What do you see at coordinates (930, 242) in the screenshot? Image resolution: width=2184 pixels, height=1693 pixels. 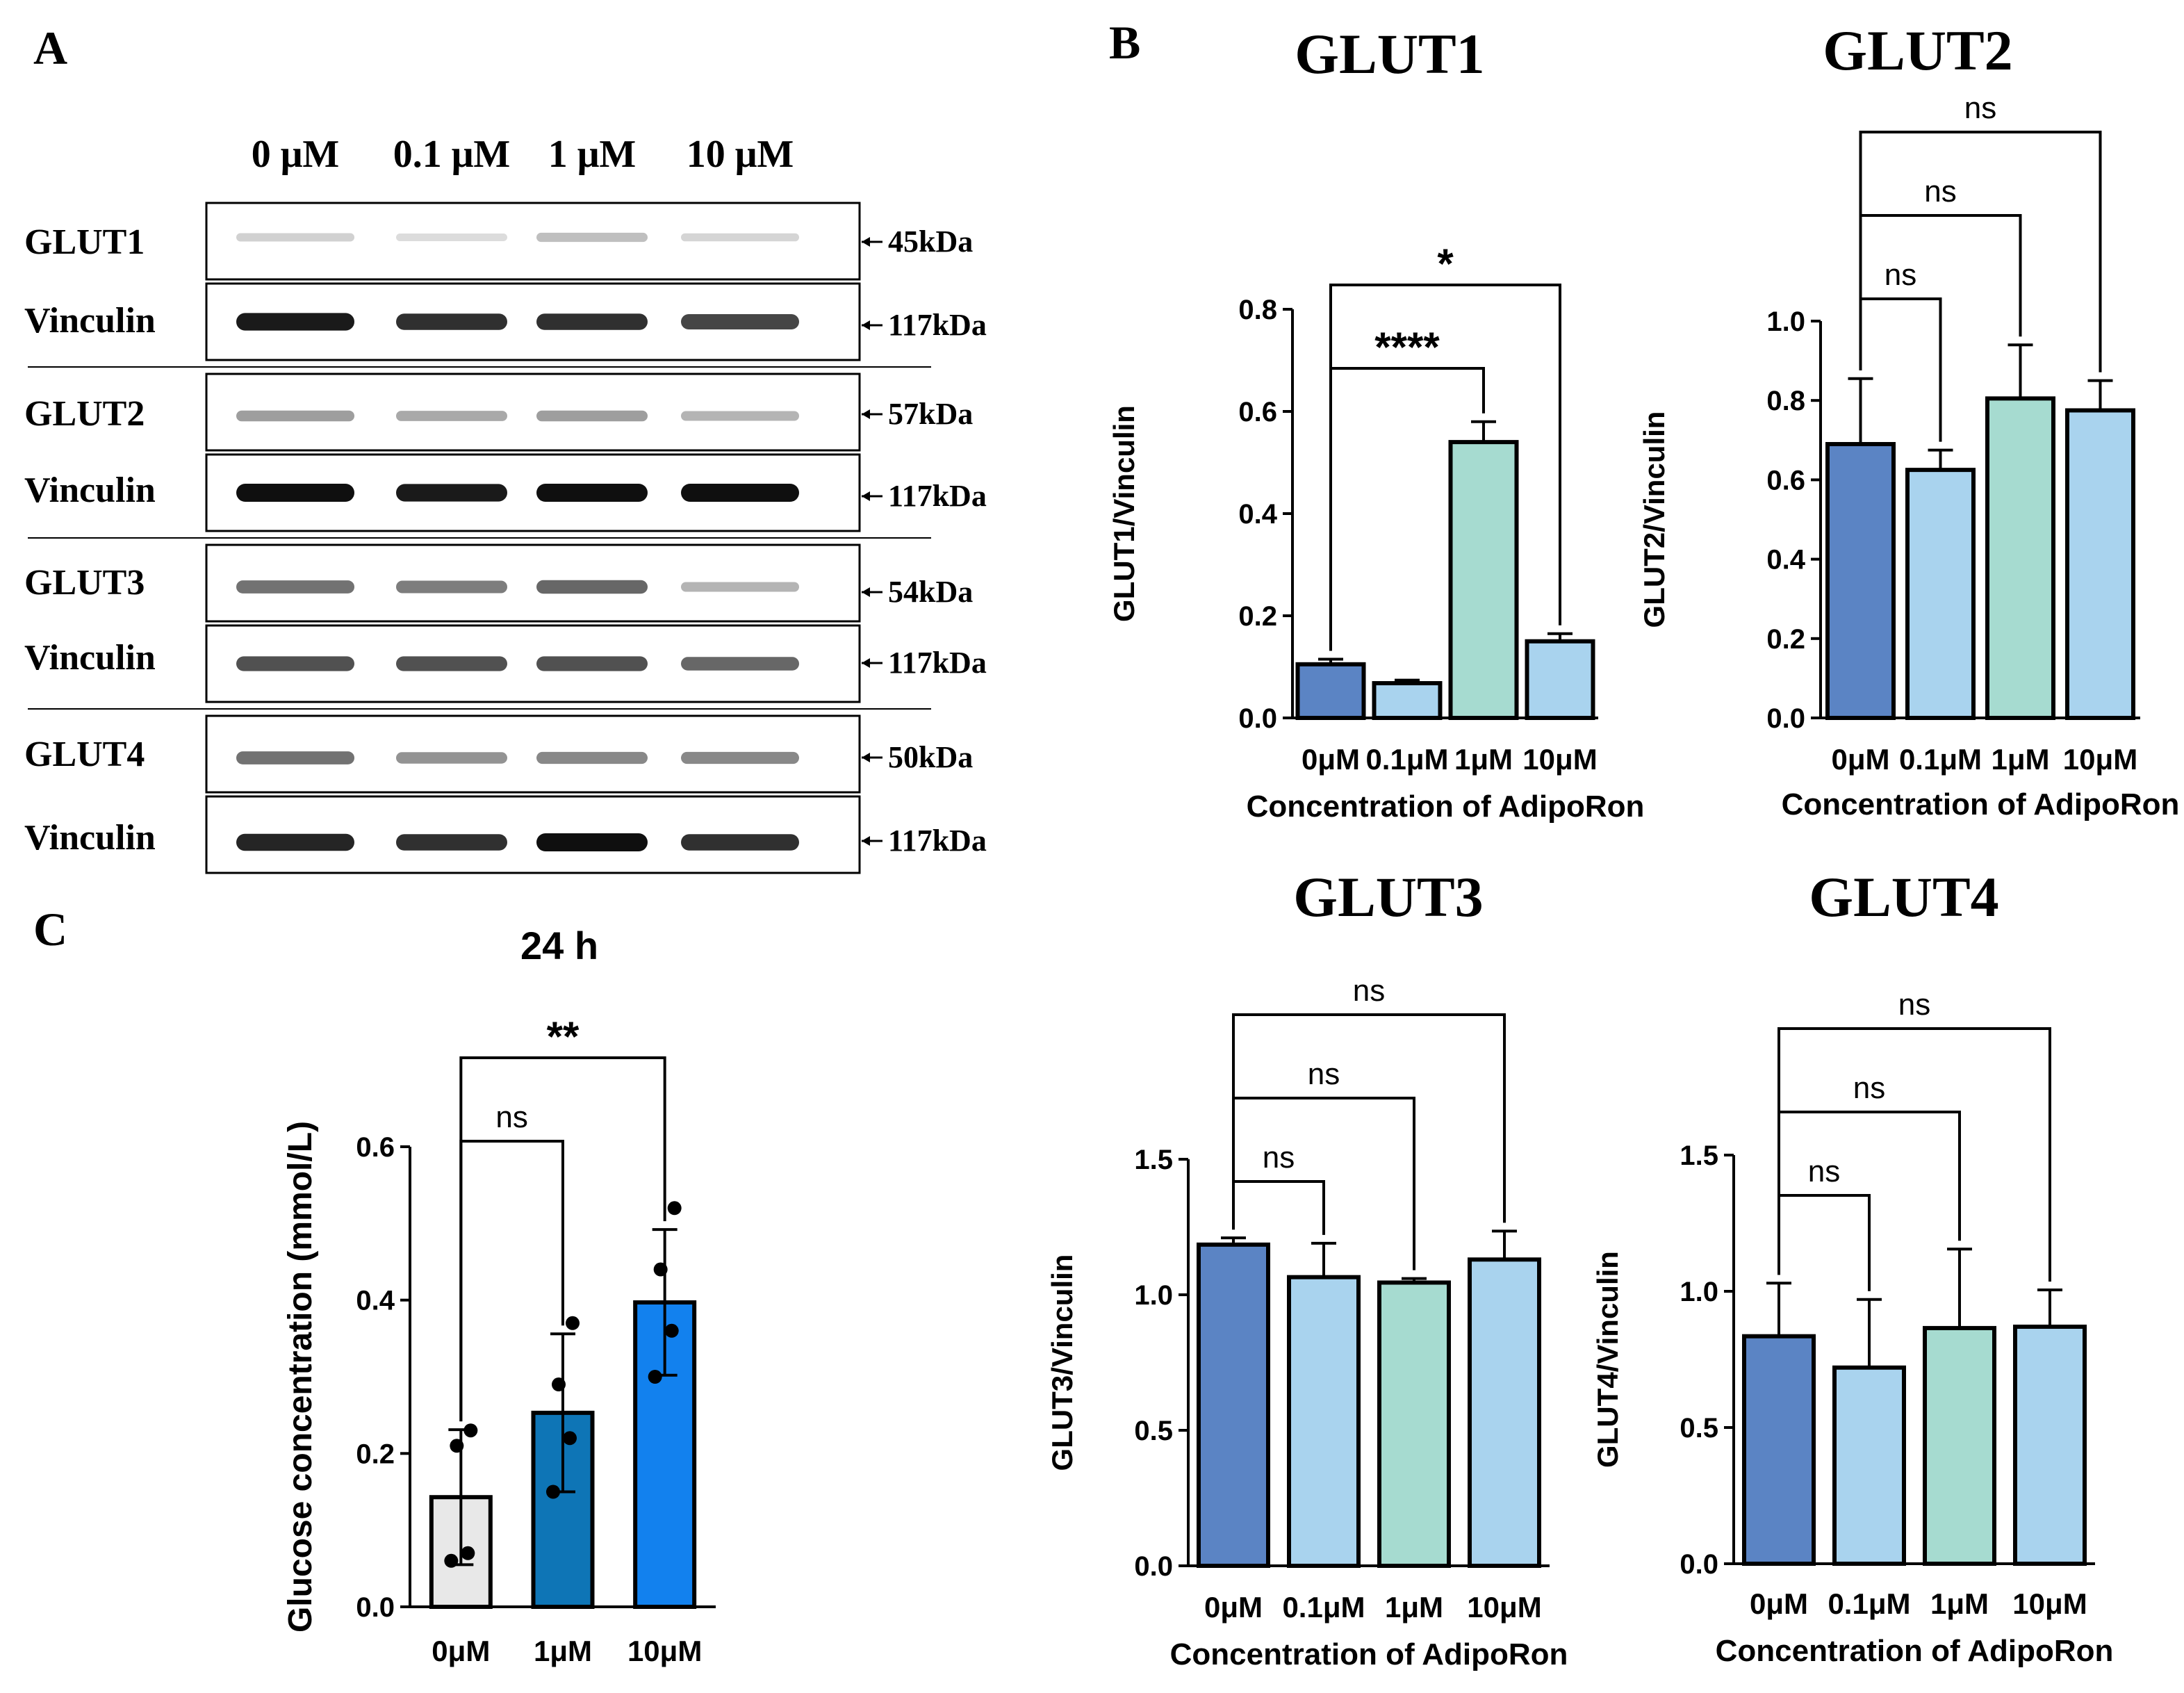 I see `kda-label: 45kDa` at bounding box center [930, 242].